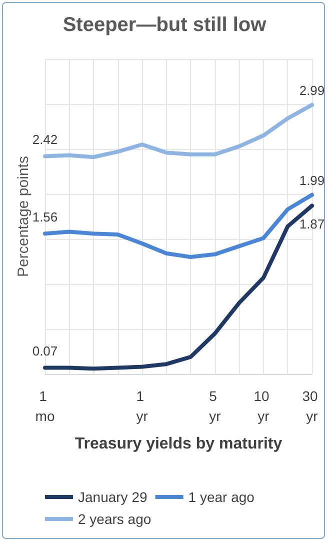 The height and width of the screenshot is (543, 329). I want to click on legend-label: January 29, so click(113, 497).